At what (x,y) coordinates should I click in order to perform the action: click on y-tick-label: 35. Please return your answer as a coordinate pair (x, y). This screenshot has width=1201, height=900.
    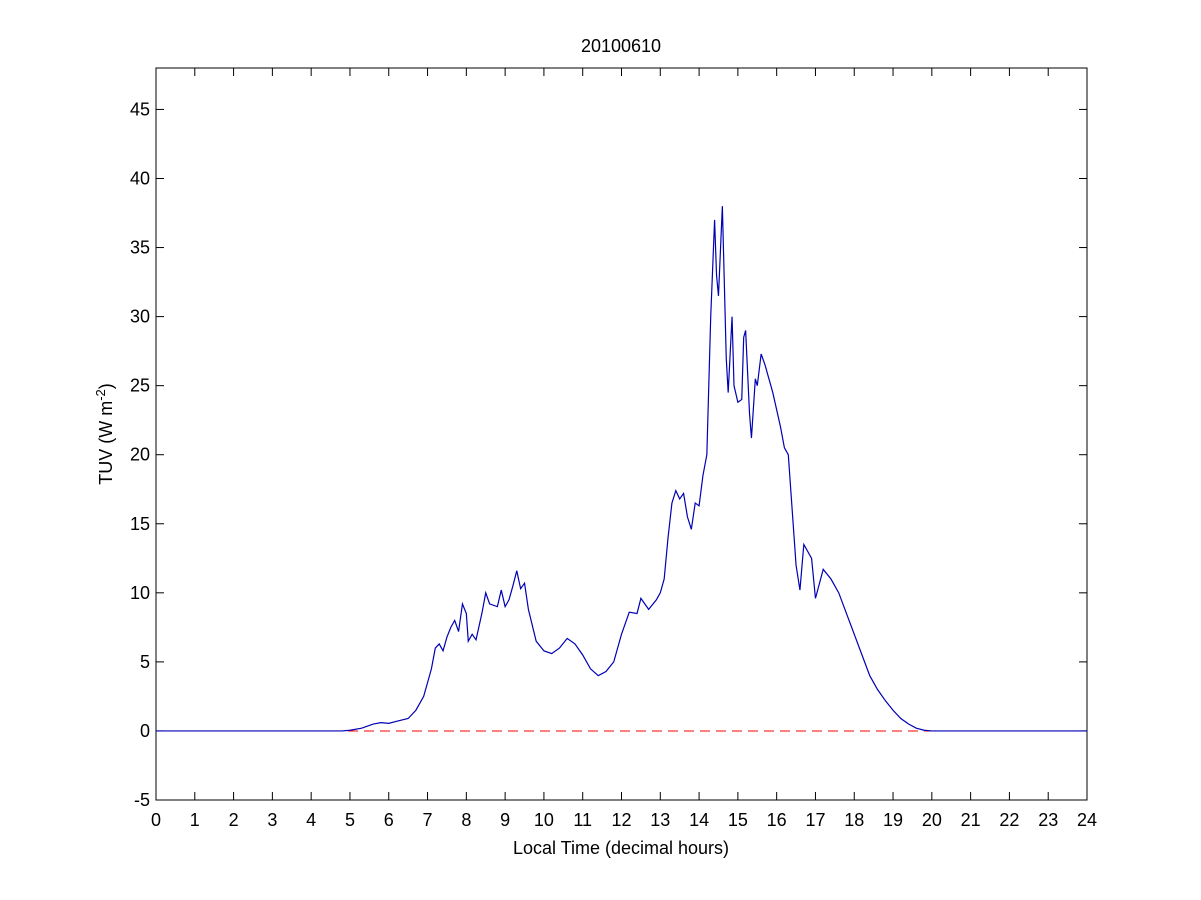
    Looking at the image, I should click on (140, 248).